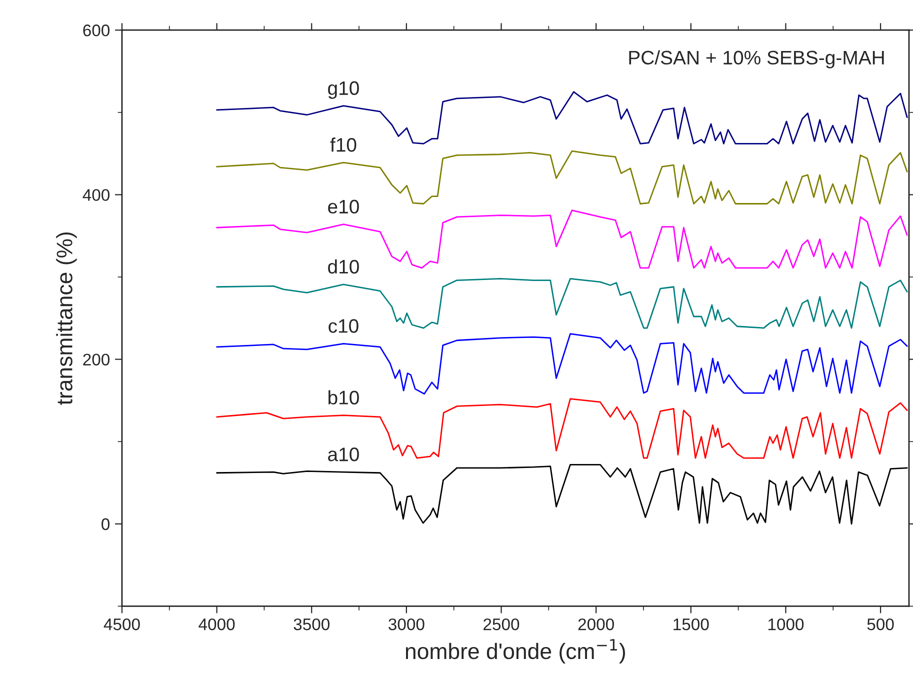 This screenshot has height=700, width=913. I want to click on x-tick-label: 3500, so click(312, 624).